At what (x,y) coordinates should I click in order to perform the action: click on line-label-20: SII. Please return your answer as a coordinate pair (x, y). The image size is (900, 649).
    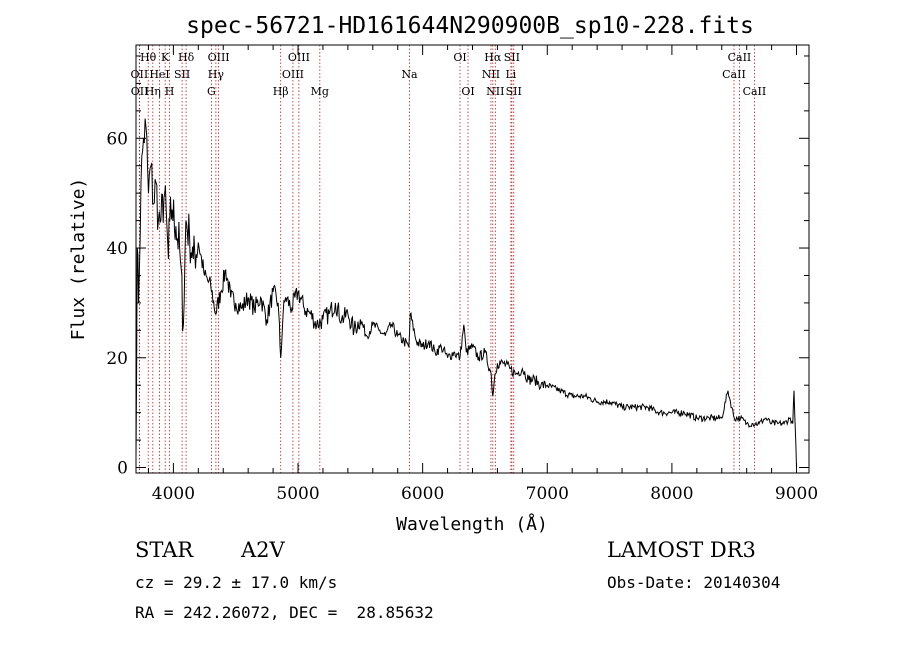
    Looking at the image, I should click on (512, 57).